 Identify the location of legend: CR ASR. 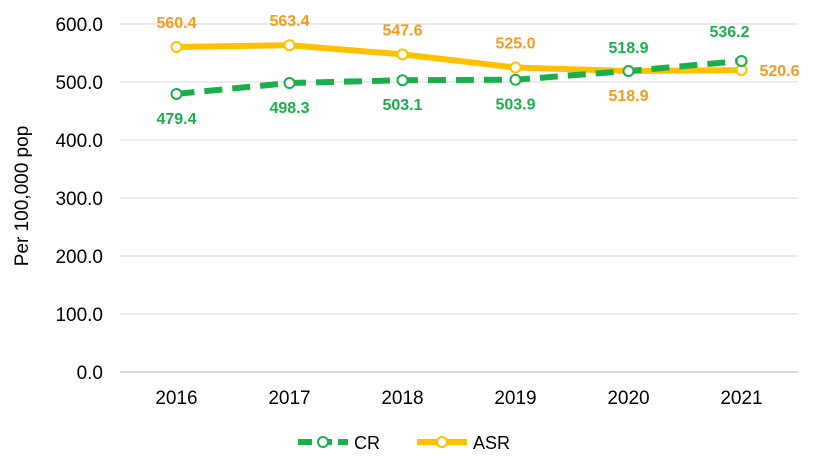
(404, 443).